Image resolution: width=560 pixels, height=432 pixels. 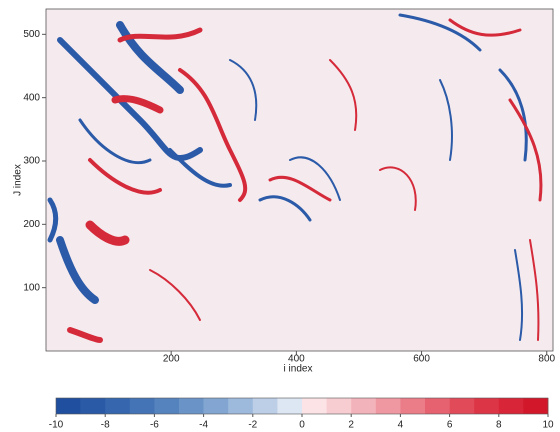 I want to click on colorbar-tick-label: 8, so click(x=499, y=425).